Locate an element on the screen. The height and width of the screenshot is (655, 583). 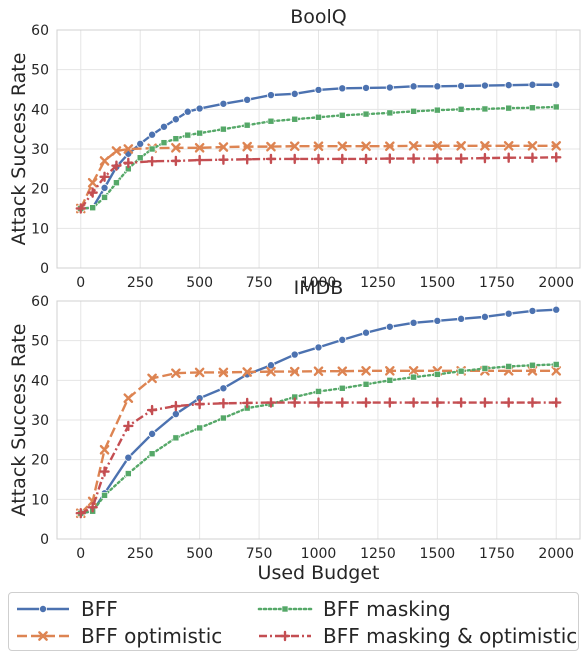
y-tick-label: 20 is located at coordinates (40, 461).